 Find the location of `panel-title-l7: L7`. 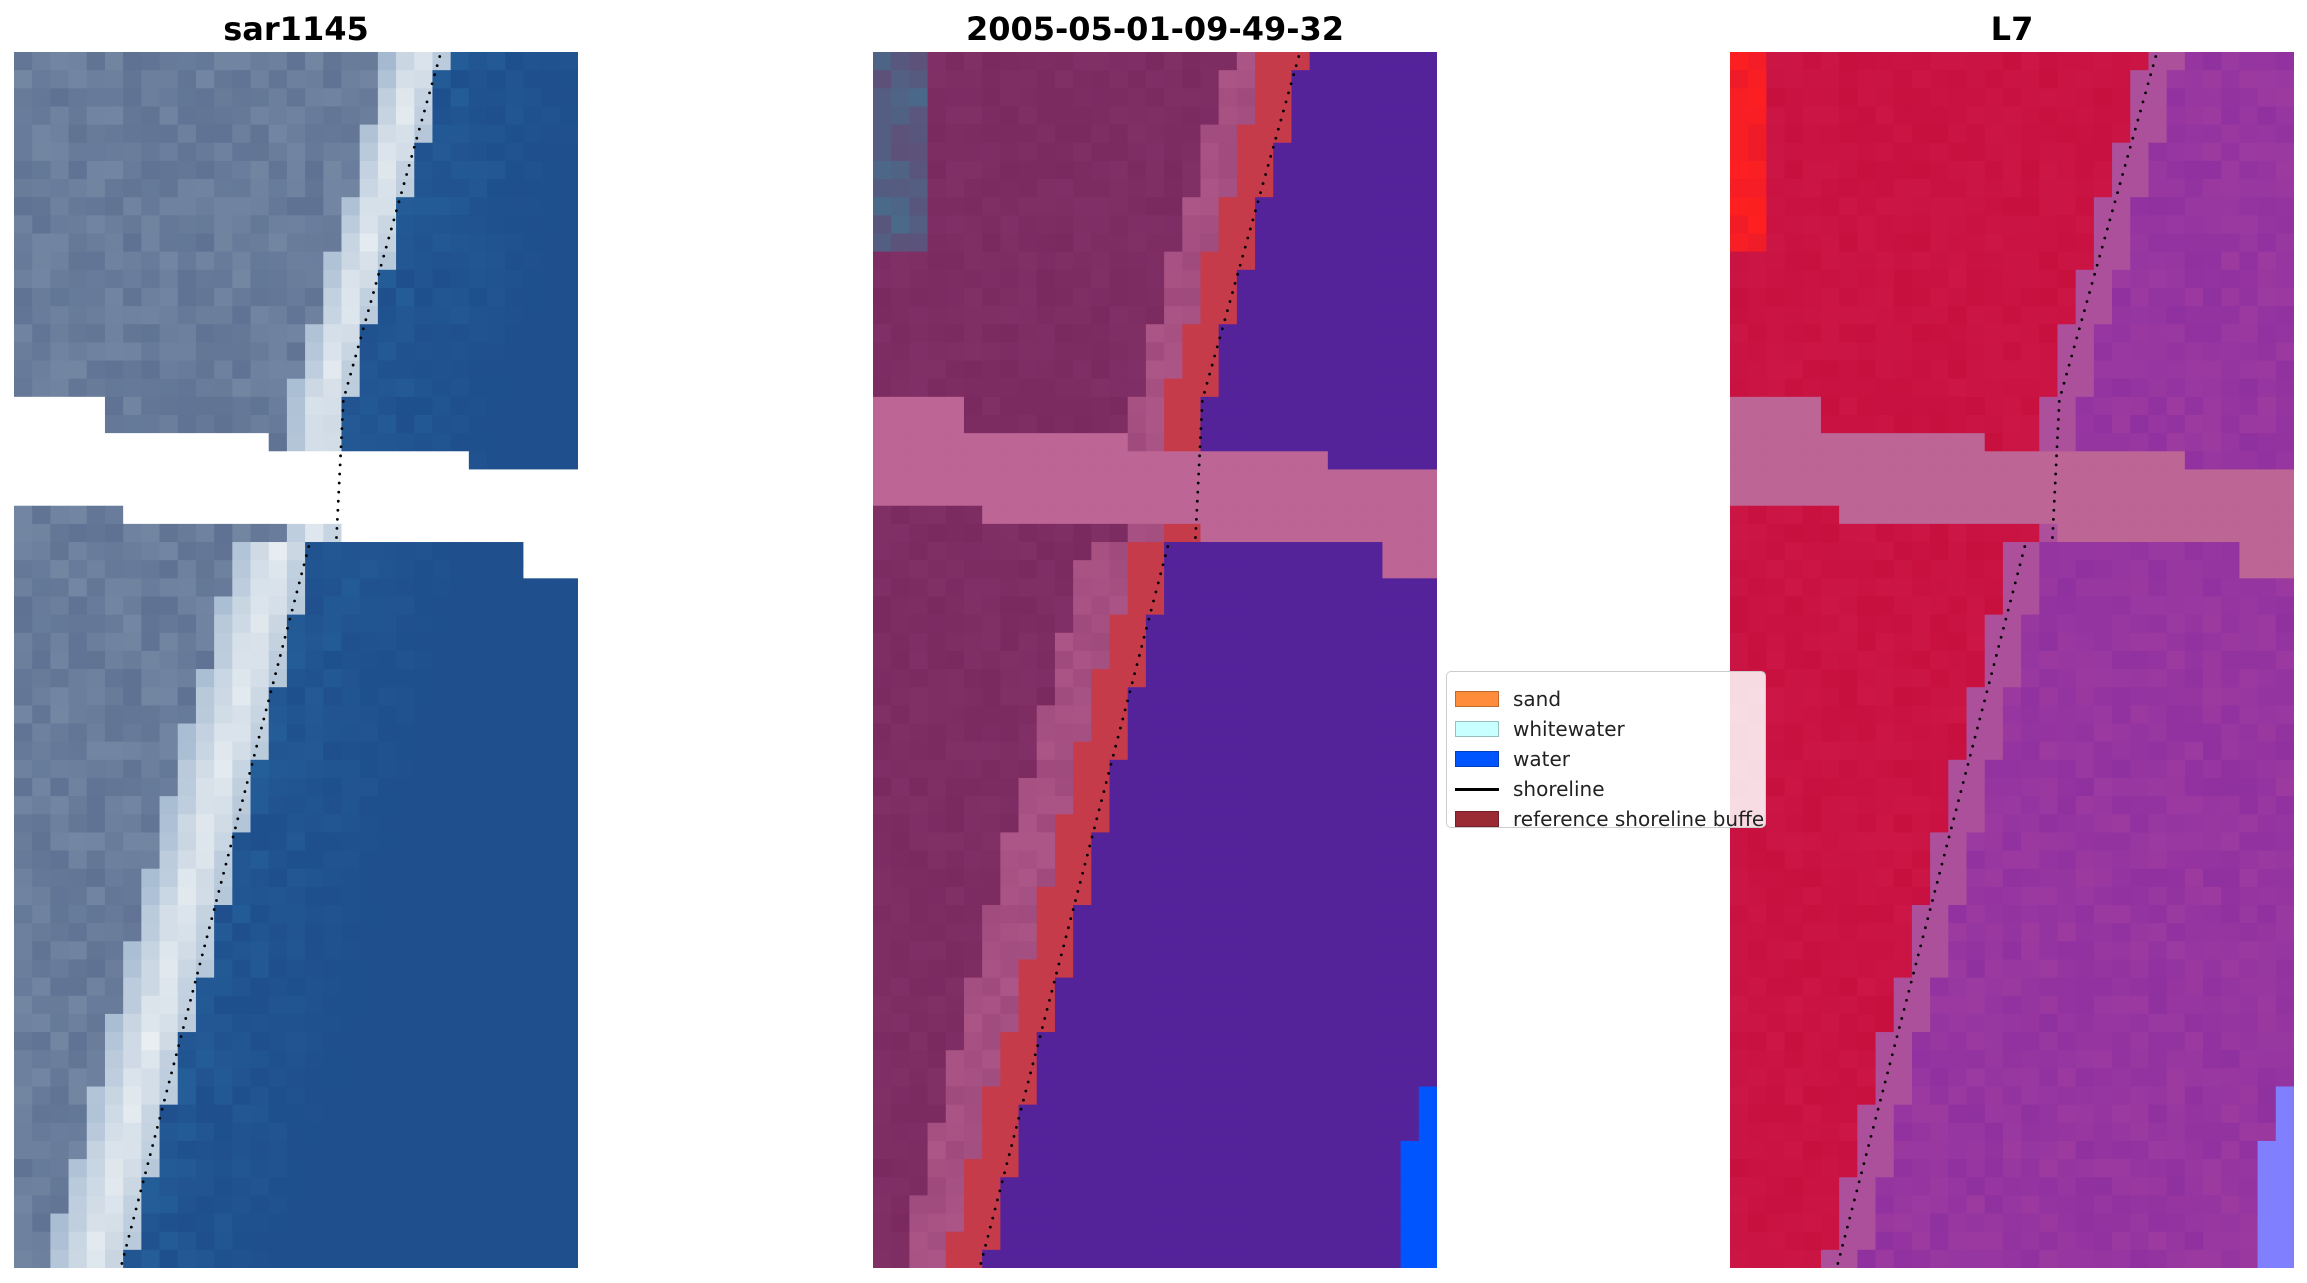

panel-title-l7: L7 is located at coordinates (2012, 29).